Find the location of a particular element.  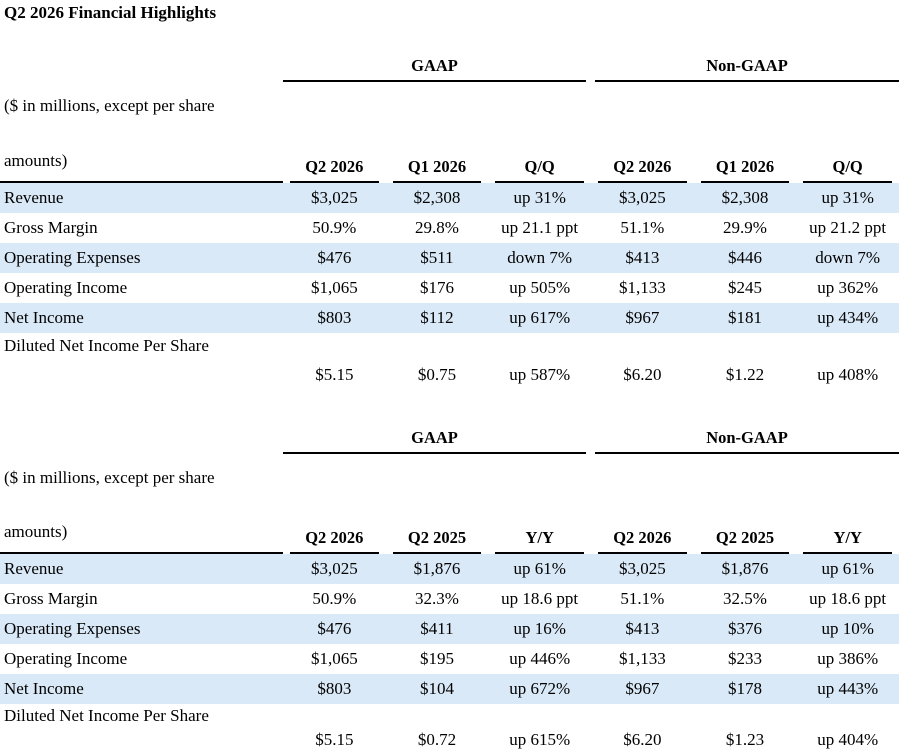

group-header-row: GAAP Non-GAAP is located at coordinates (449, 435).